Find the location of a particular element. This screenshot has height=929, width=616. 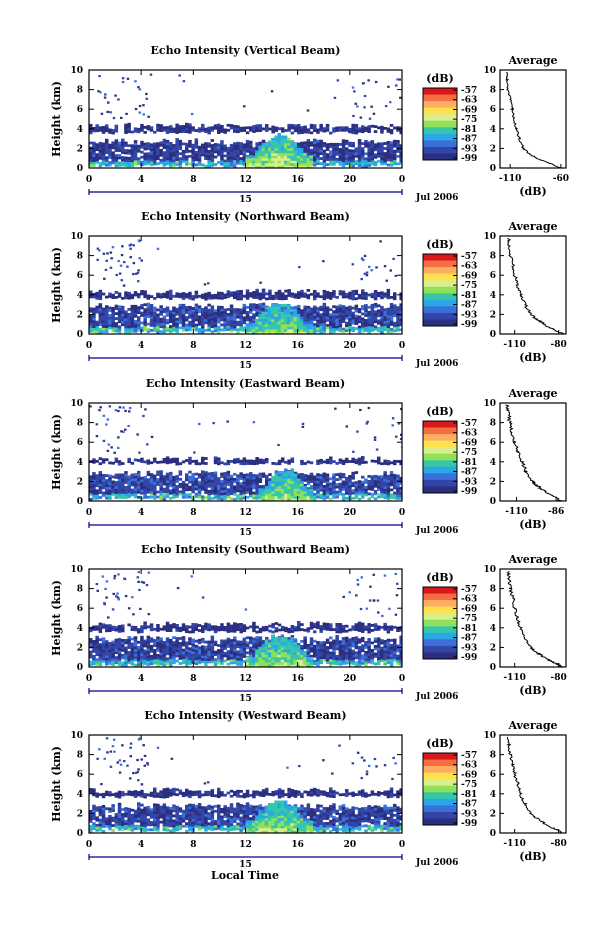

y-tick-label: 8 is located at coordinates (80, 424).